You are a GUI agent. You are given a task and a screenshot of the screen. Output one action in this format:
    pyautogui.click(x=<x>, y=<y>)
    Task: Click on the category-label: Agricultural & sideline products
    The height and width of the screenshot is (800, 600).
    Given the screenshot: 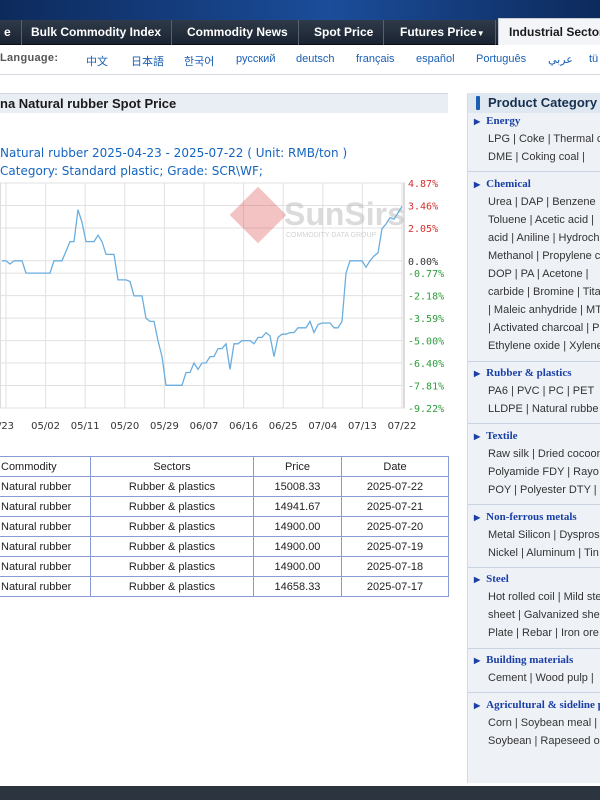 What is the action you would take?
    pyautogui.click(x=543, y=705)
    